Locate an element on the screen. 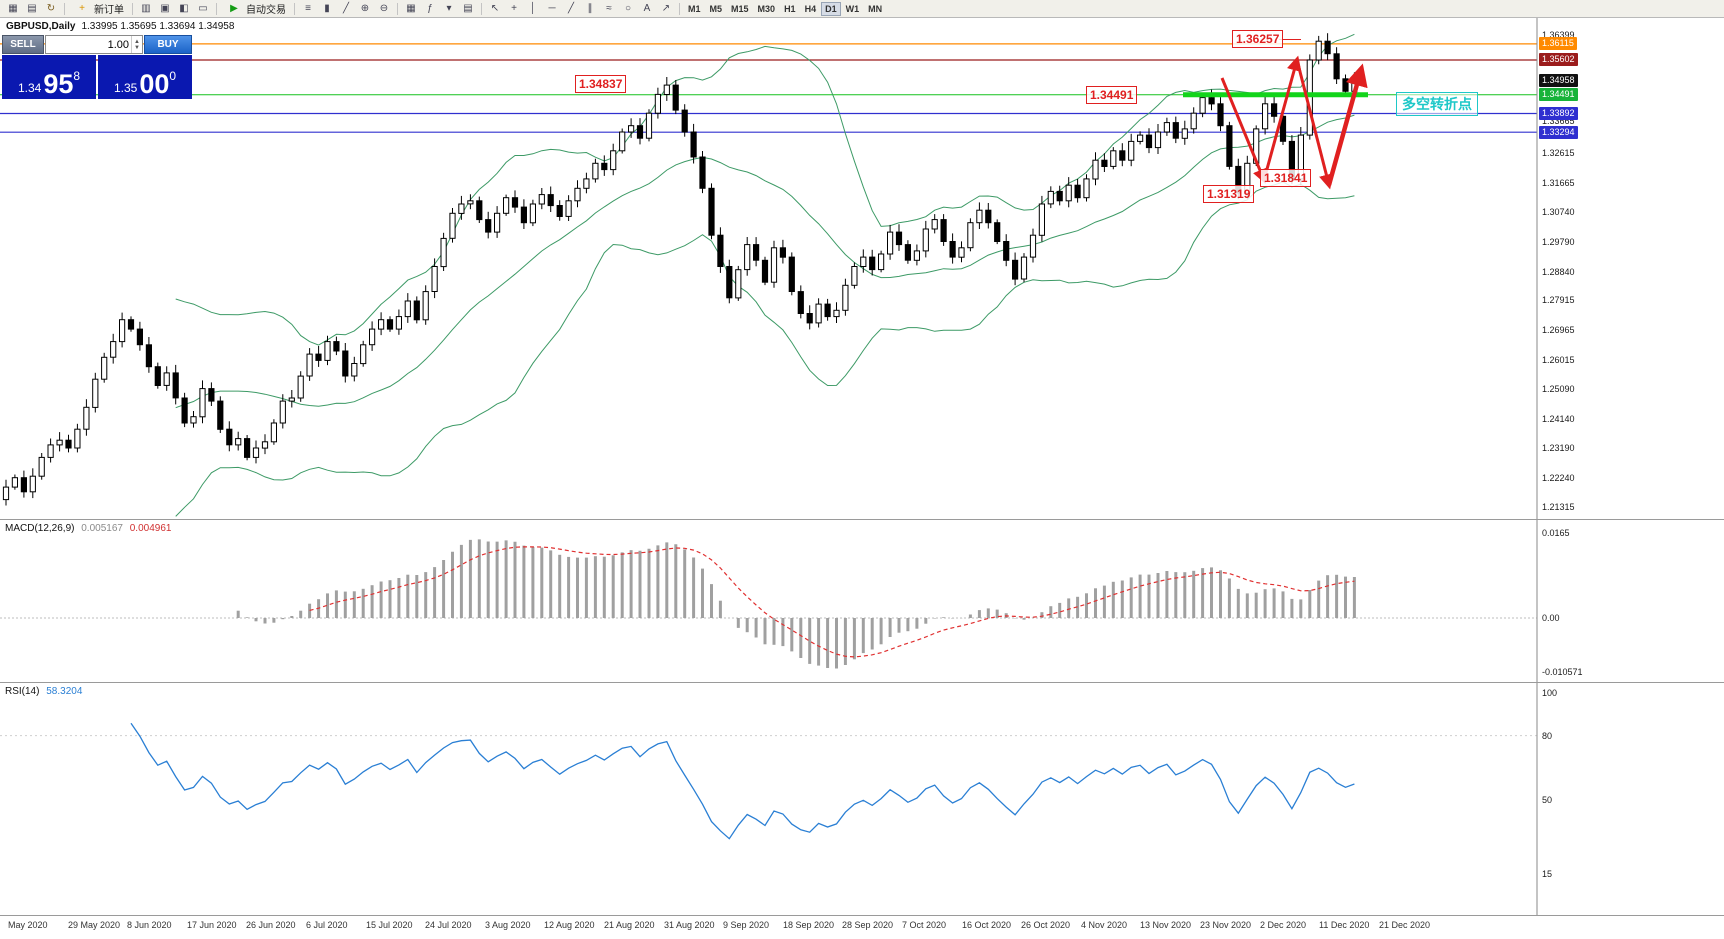 The width and height of the screenshot is (1724, 939). indicators-icon: ƒ is located at coordinates (430, 8).